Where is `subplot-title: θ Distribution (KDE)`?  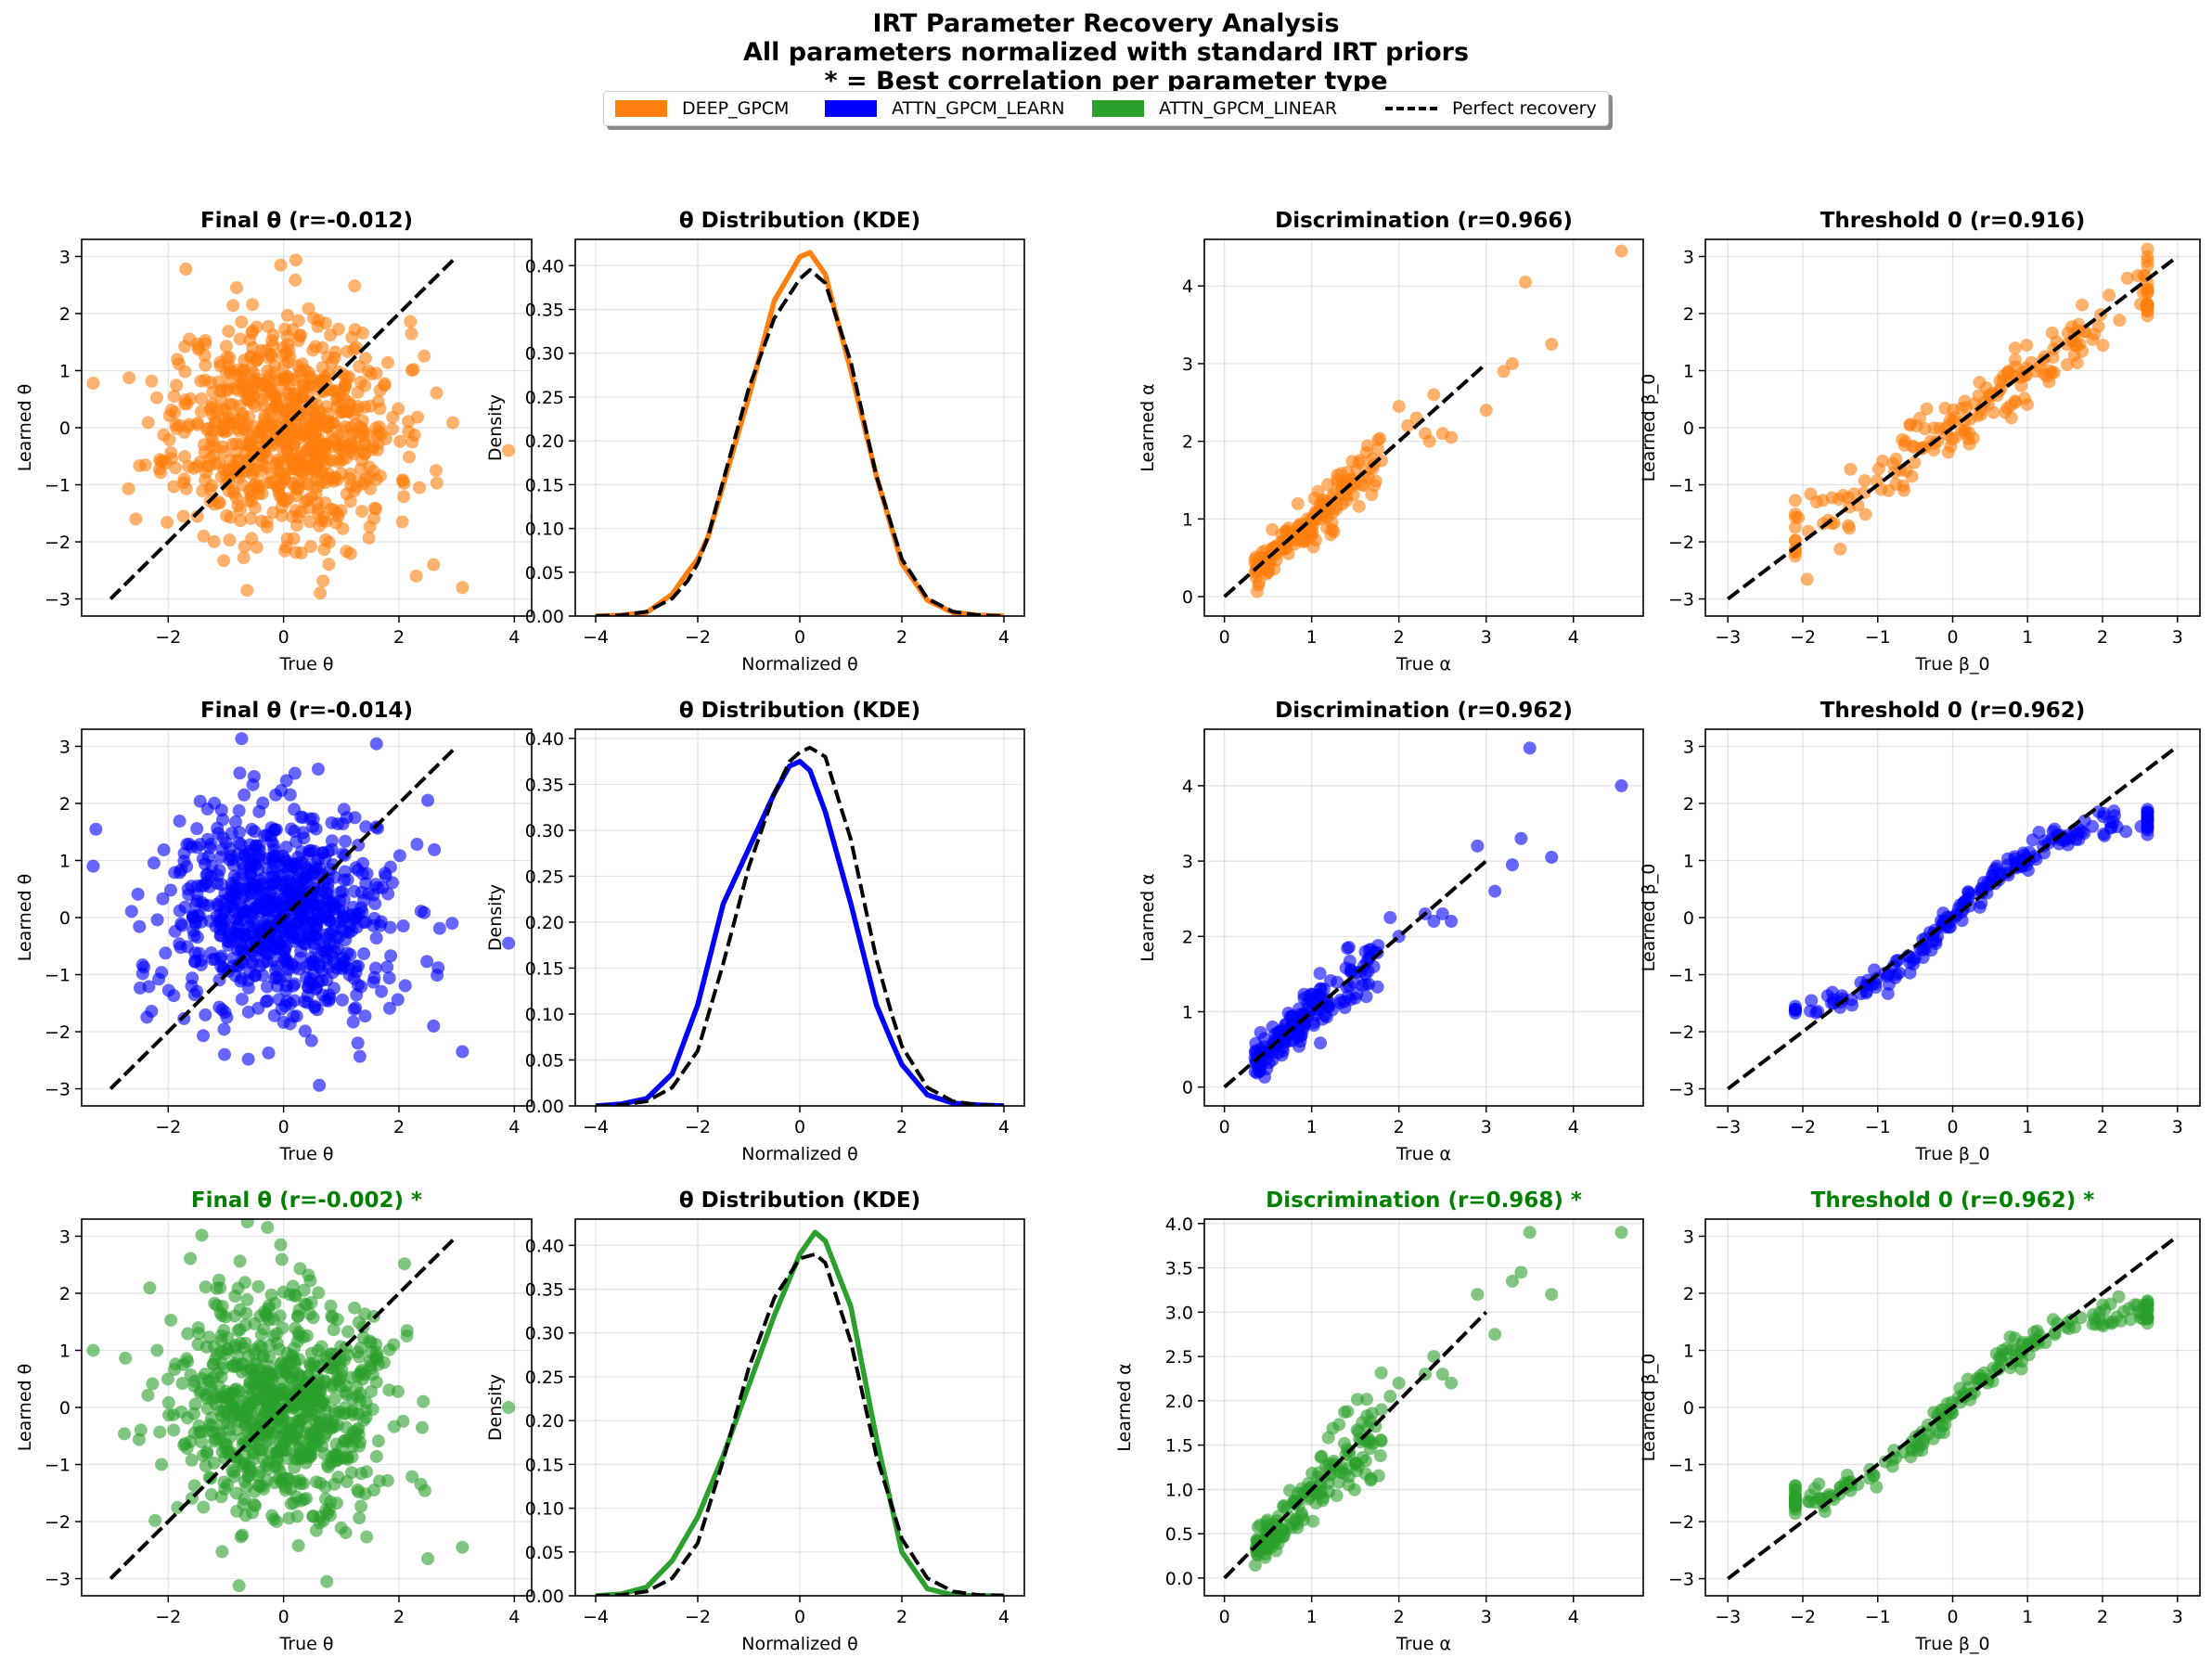
subplot-title: θ Distribution (KDE) is located at coordinates (799, 711).